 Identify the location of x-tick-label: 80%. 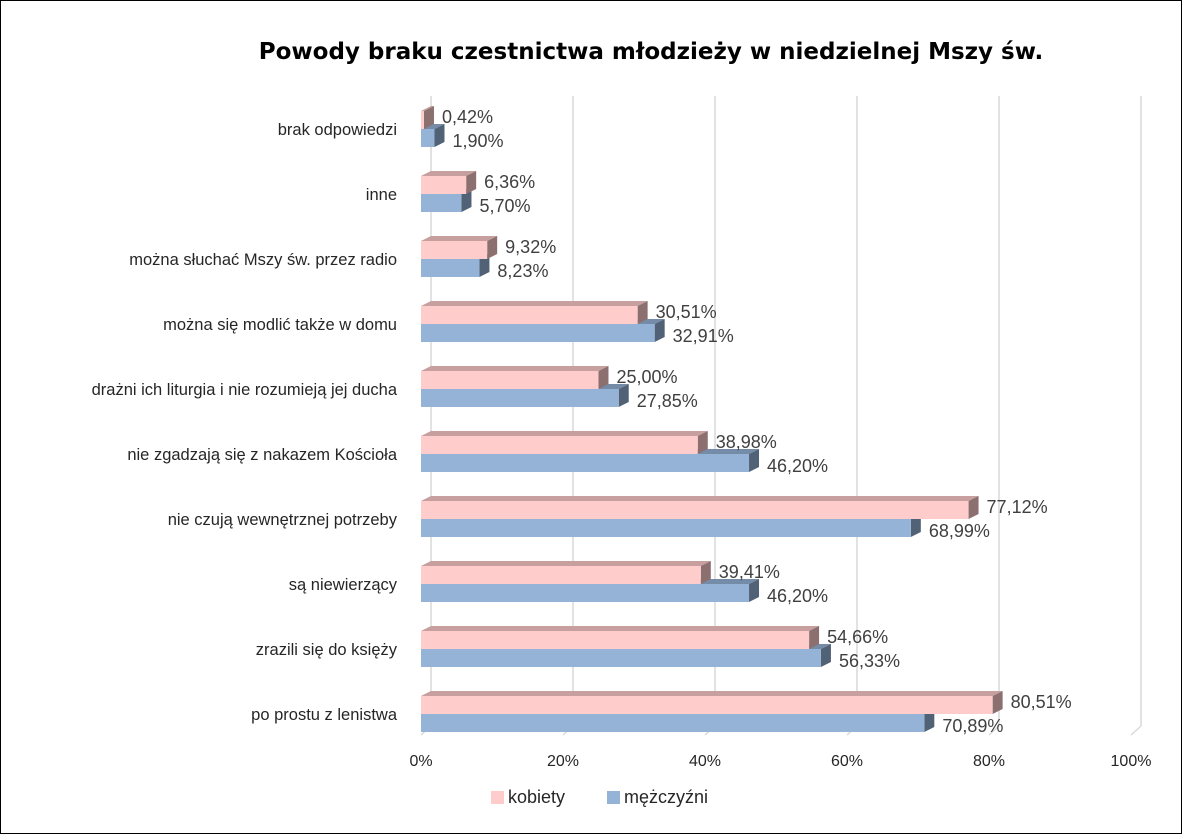
(989, 761).